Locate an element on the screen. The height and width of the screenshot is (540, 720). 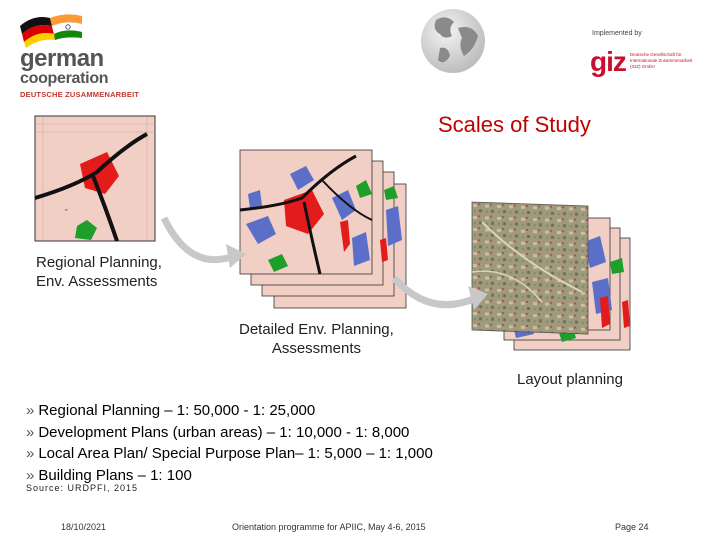
caption-regional: Regional Planning, Env. Assessments is located at coordinates (99, 272).